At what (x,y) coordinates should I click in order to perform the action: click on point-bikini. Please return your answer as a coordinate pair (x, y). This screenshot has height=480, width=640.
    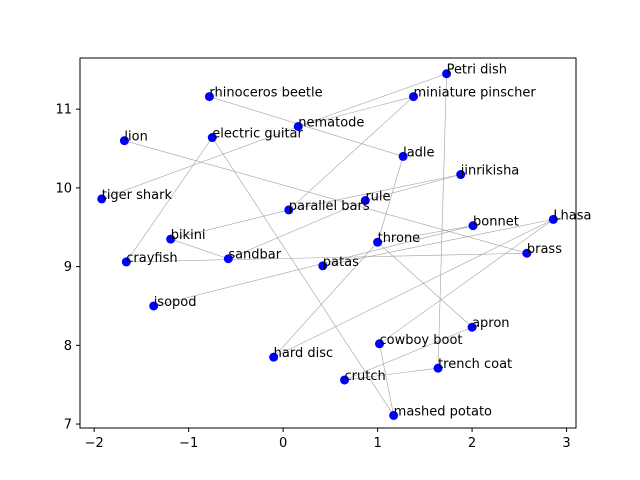
    Looking at the image, I should click on (171, 239).